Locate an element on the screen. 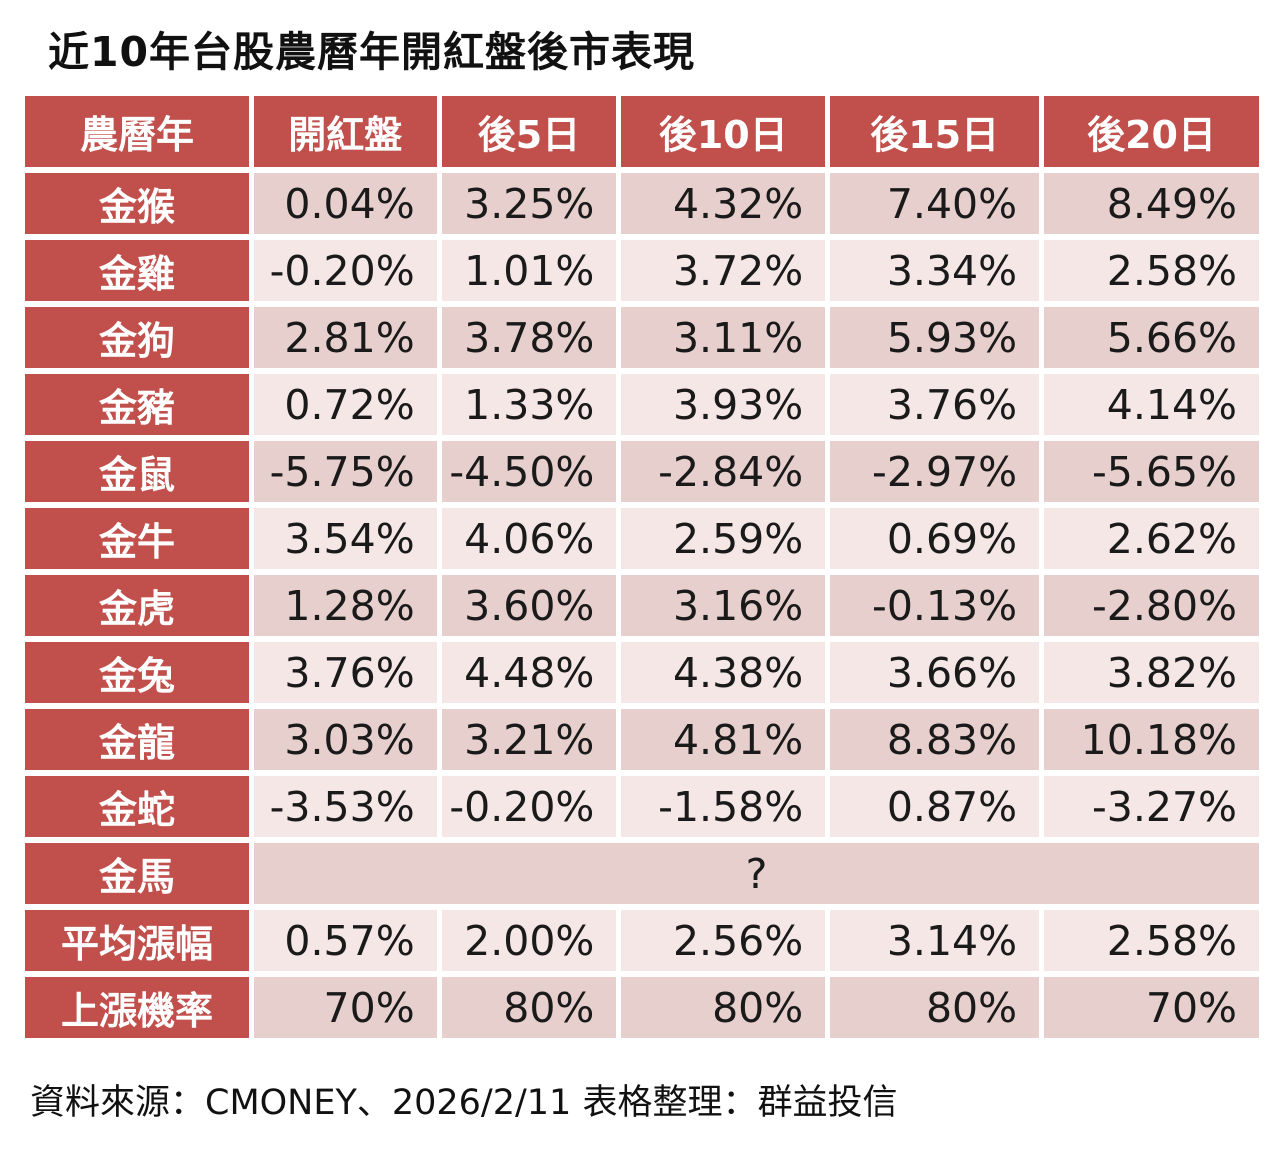 The width and height of the screenshot is (1280, 1154). column-header-after-15-days: 後15日 is located at coordinates (935, 131).